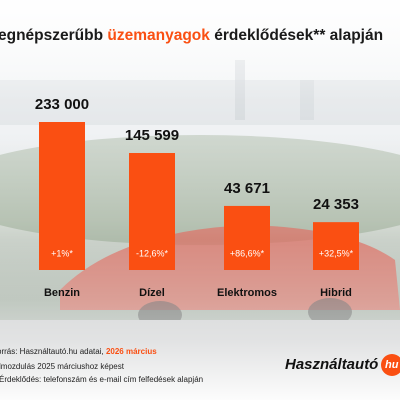 The image size is (400, 400). What do you see at coordinates (336, 253) in the screenshot?
I see `change-label: +32,5%*` at bounding box center [336, 253].